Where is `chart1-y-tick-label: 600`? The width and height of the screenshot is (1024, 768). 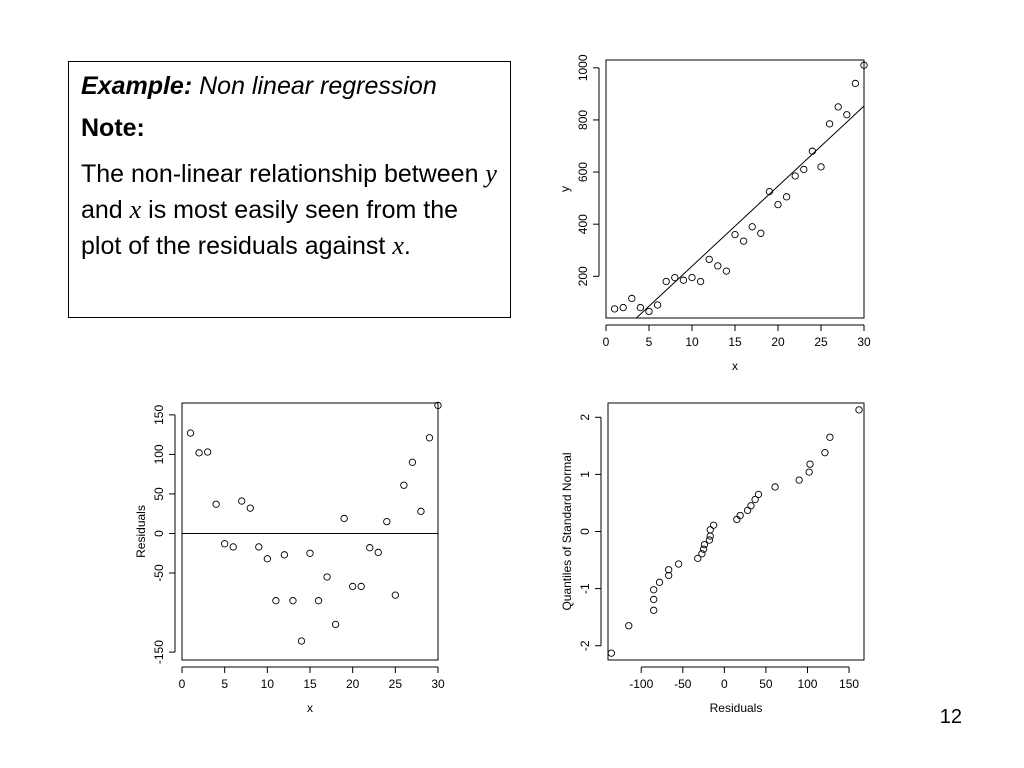
chart1-y-tick-label: 600 is located at coordinates (583, 172).